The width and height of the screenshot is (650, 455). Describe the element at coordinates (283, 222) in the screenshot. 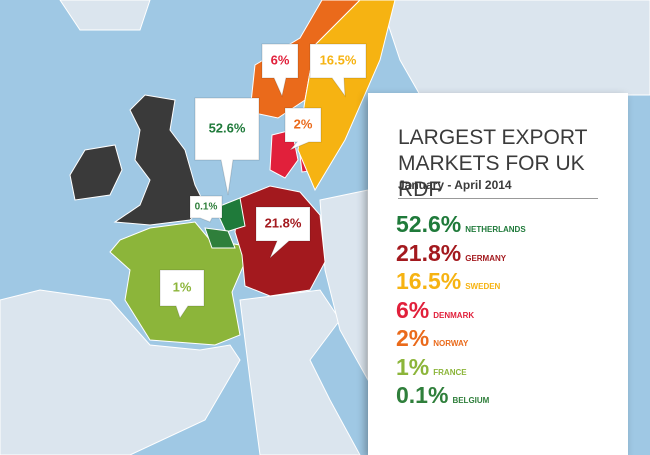

I see `callout-label: 21.8%` at that location.